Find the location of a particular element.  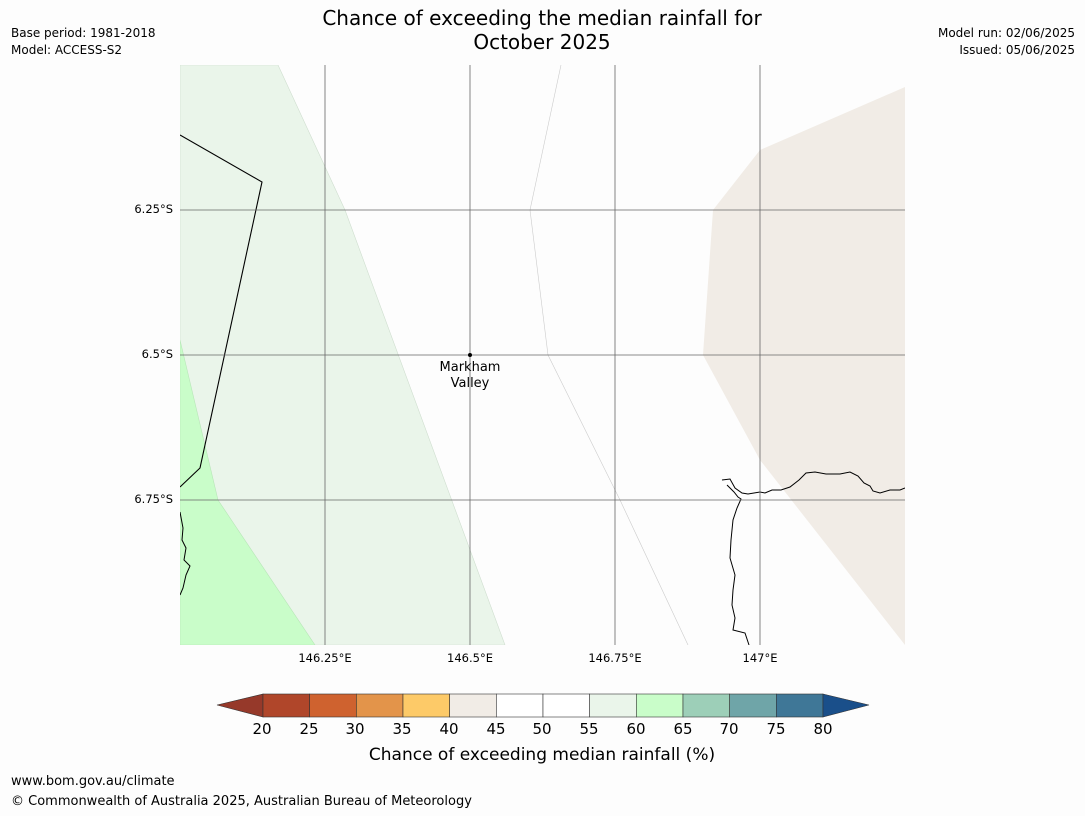

lon-label-3: 146.75°E is located at coordinates (615, 658).